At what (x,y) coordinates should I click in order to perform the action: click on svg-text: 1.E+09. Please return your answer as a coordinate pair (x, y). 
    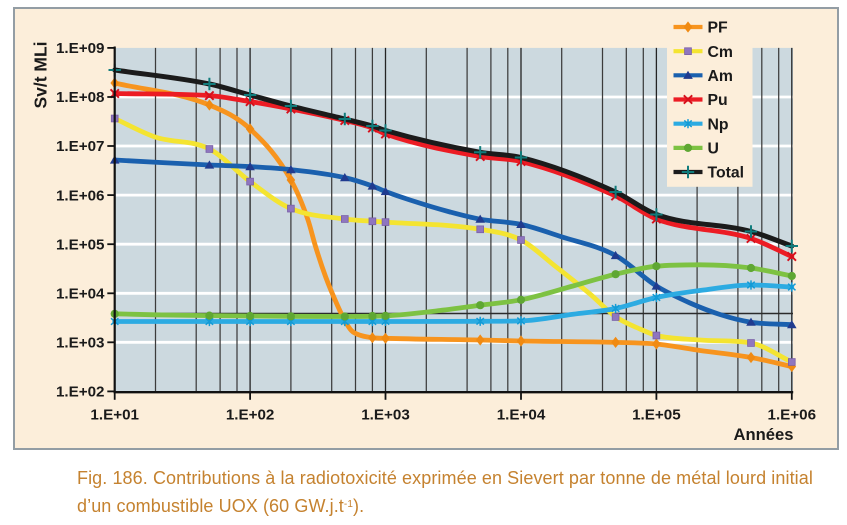
    Looking at the image, I should click on (80, 48).